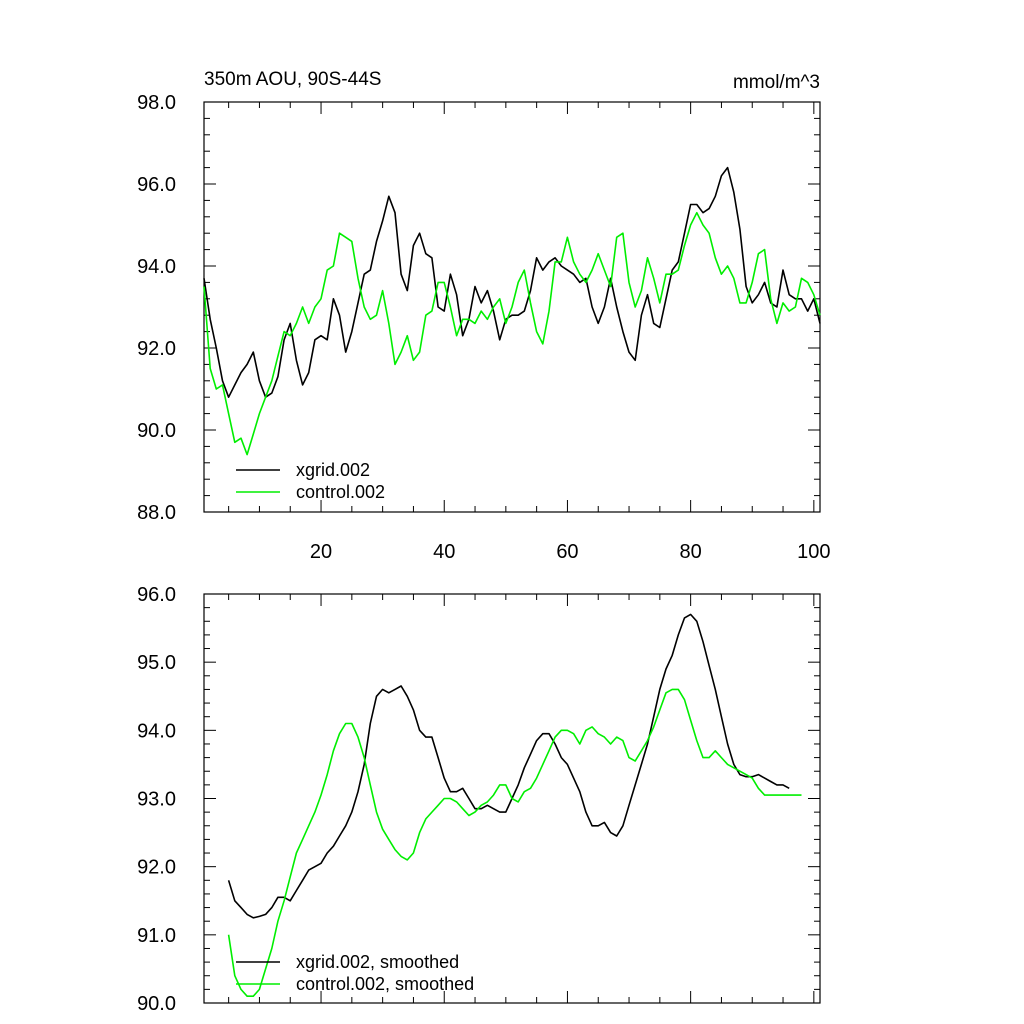 This screenshot has height=1024, width=1024. I want to click on x-tick-label: 60, so click(567, 552).